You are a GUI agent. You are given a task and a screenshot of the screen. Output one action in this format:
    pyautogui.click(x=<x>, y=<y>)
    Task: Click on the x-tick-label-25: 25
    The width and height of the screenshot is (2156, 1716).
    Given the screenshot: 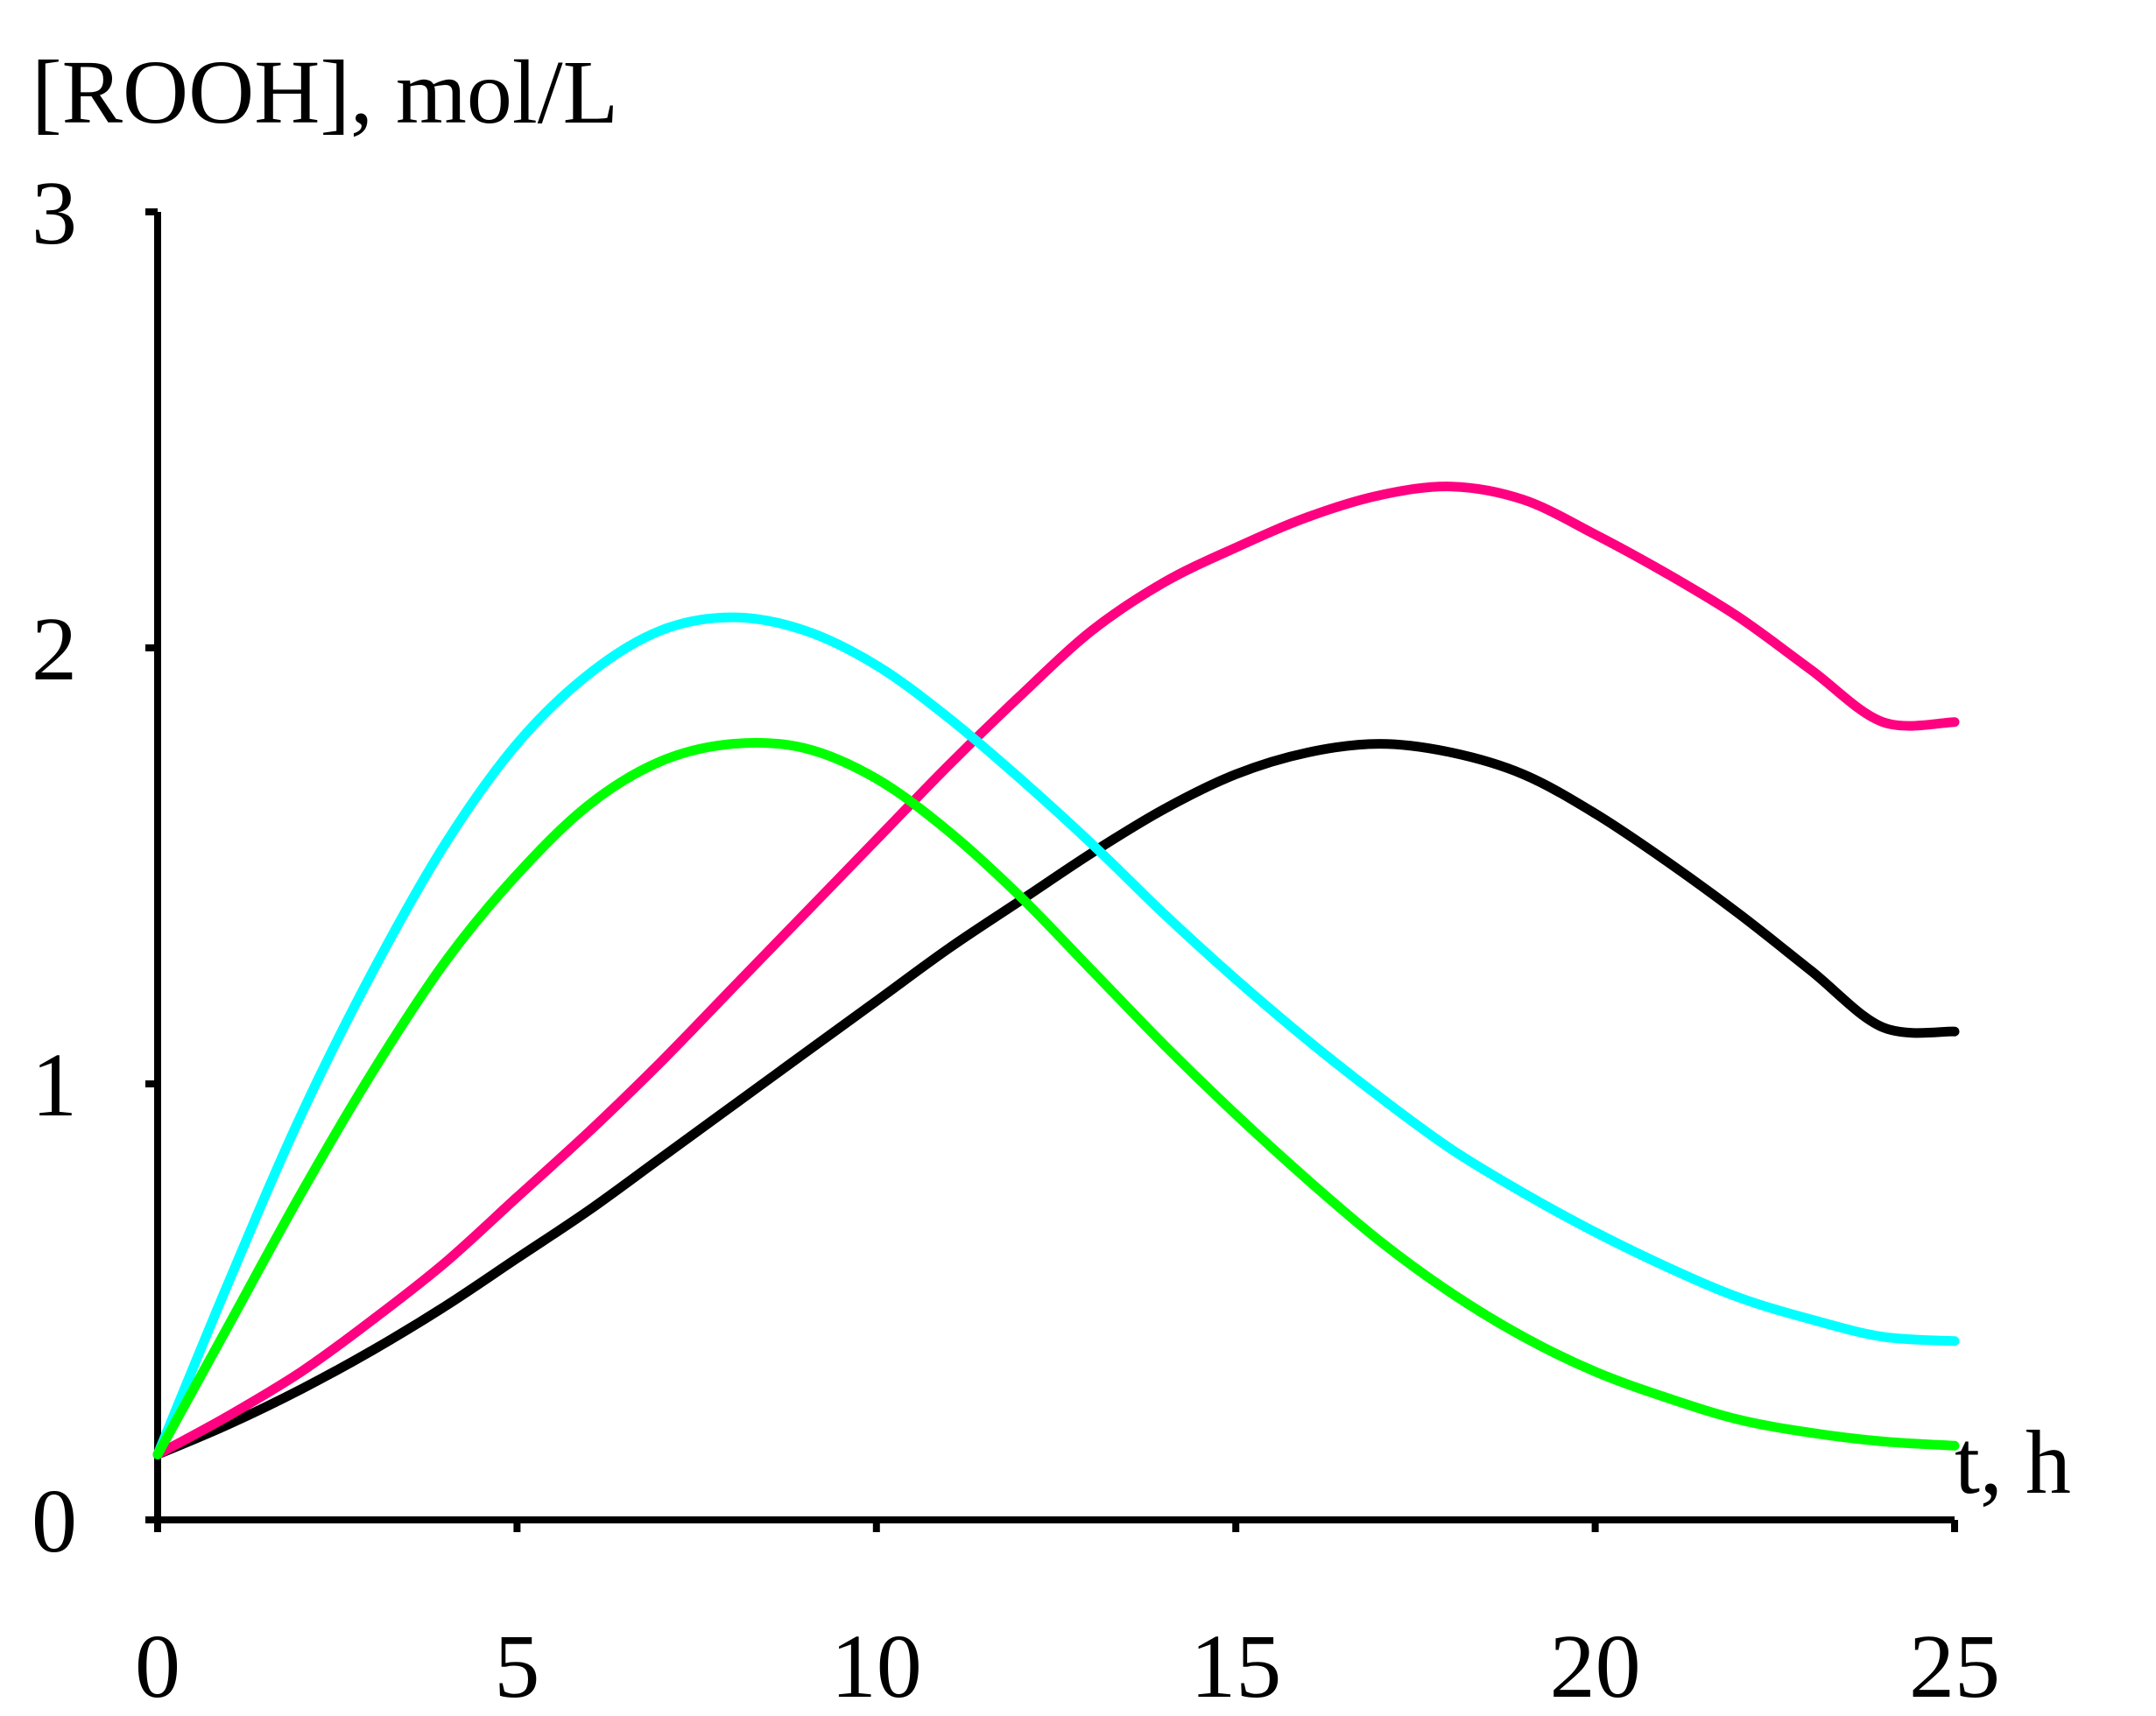 What is the action you would take?
    pyautogui.click(x=1954, y=1666)
    